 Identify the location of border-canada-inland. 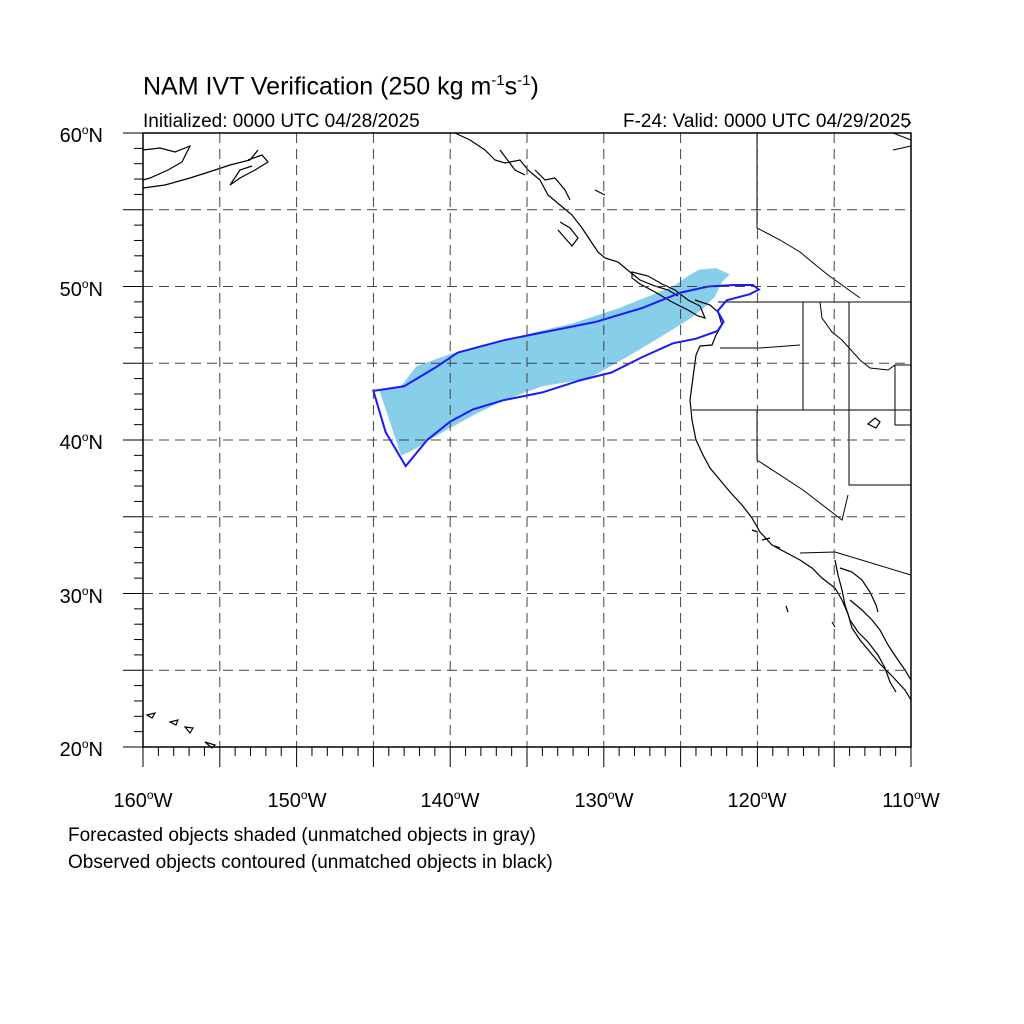
(834, 210).